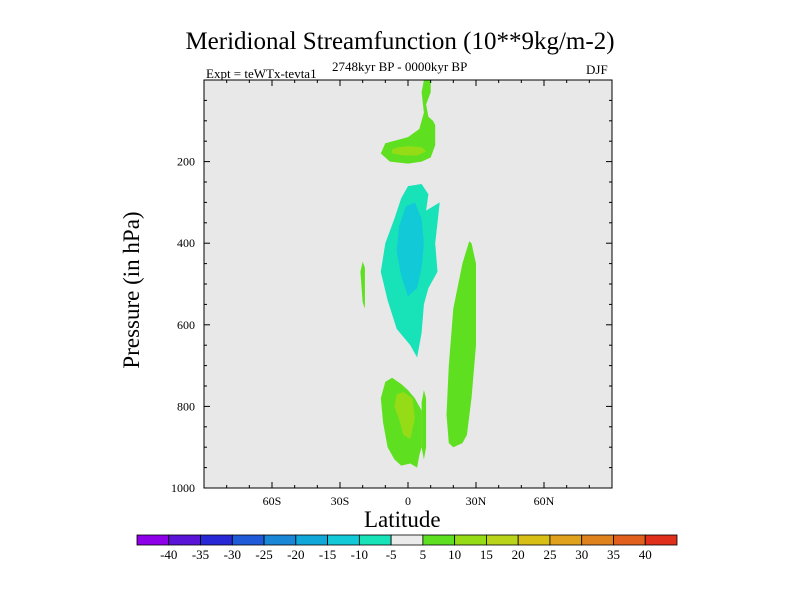 The height and width of the screenshot is (600, 800). I want to click on colorbar-label: 15, so click(486, 554).